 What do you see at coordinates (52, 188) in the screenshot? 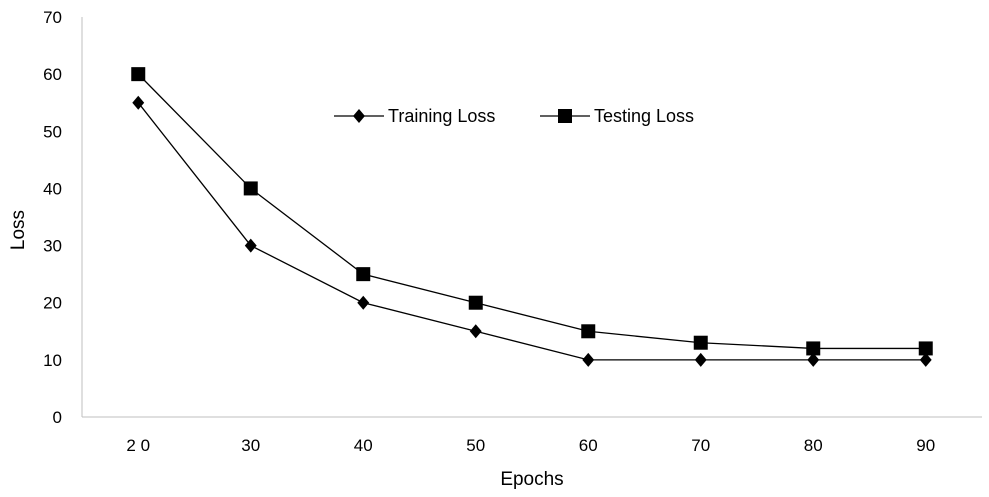
I see `y-tick-label: 40` at bounding box center [52, 188].